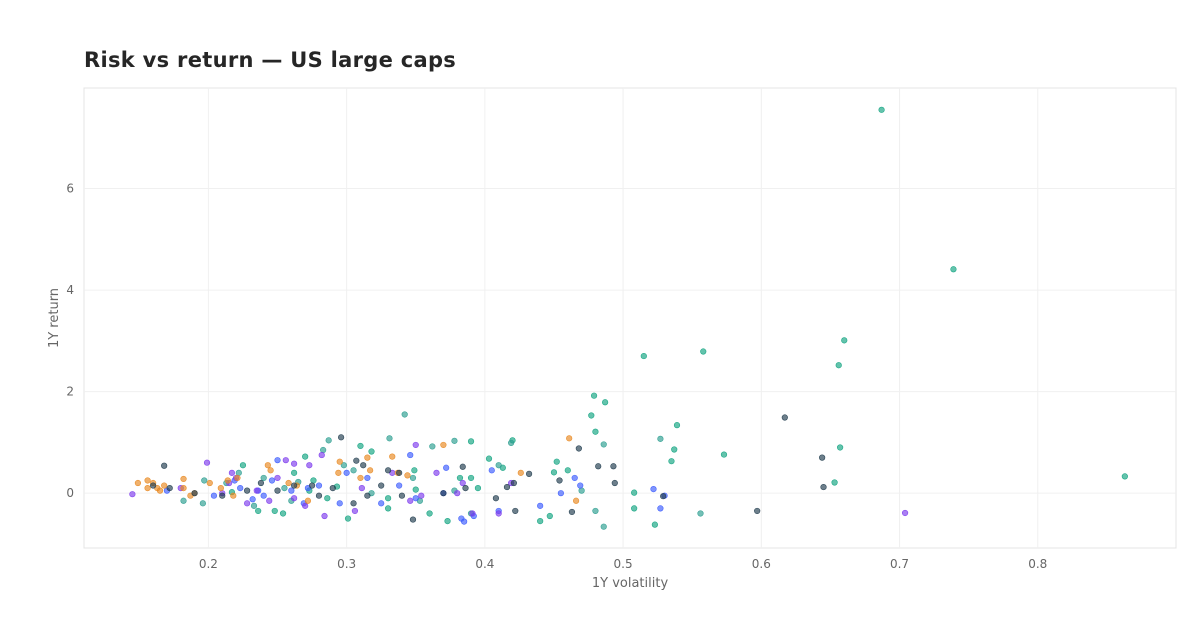 This screenshot has height=630, width=1200. Describe the element at coordinates (899, 564) in the screenshot. I see `x-tick-label: 0.7` at that location.